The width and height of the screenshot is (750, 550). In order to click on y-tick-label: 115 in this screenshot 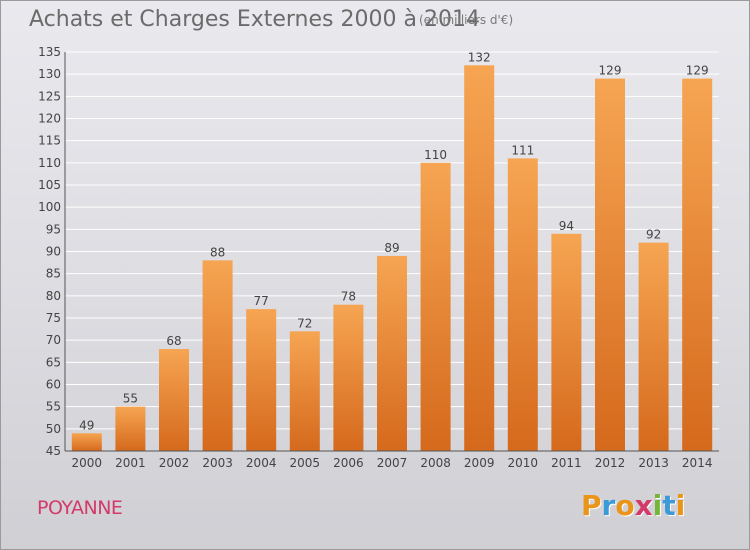, I will do `click(49, 141)`.